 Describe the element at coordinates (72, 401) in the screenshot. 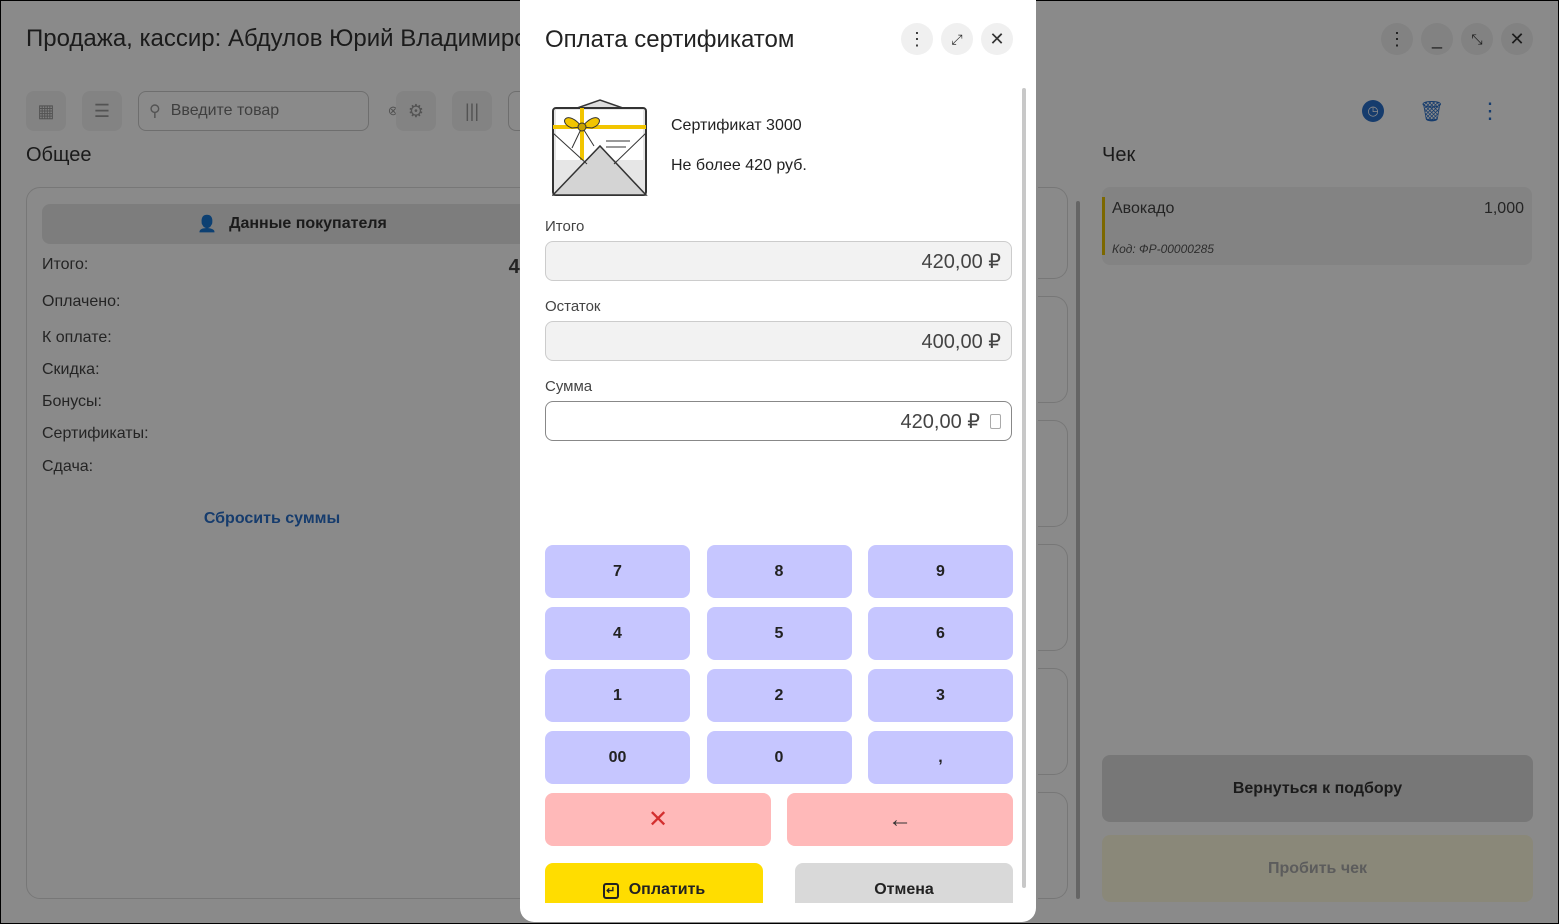

I see `label: Бонусы:` at that location.